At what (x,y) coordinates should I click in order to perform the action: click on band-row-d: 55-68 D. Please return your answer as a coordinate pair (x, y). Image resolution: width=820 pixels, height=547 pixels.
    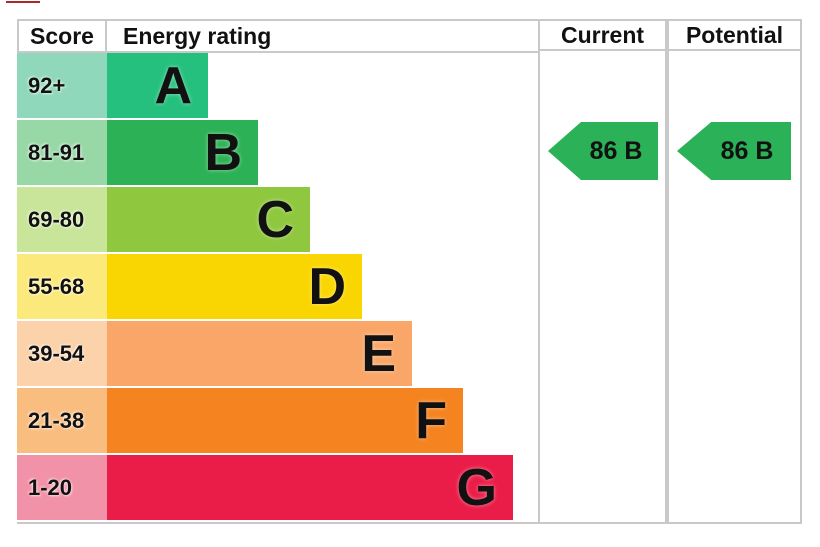
    Looking at the image, I should click on (277, 287).